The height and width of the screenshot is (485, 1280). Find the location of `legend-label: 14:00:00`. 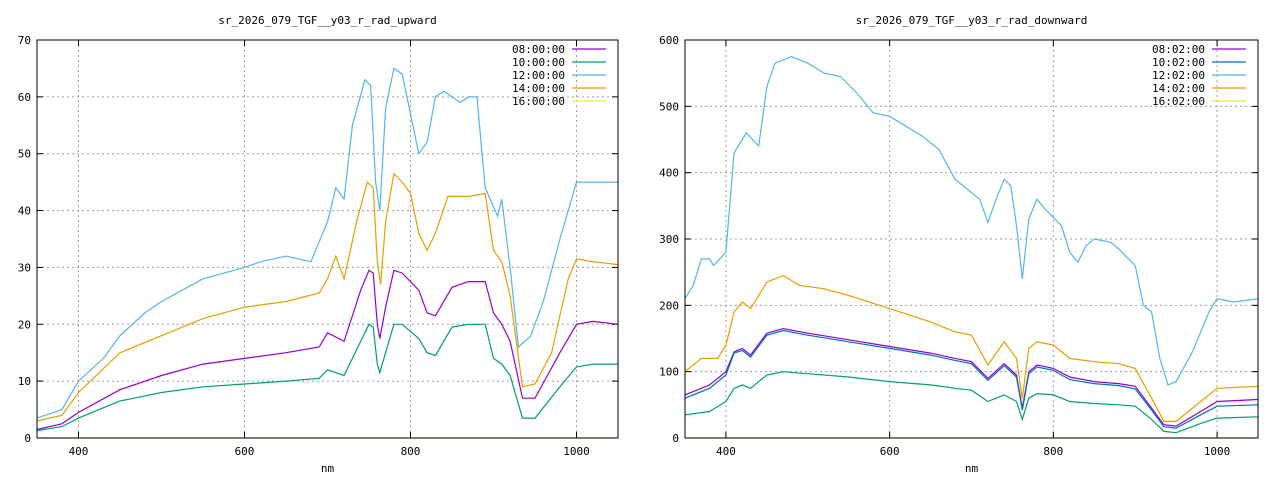

legend-label: 14:00:00 is located at coordinates (538, 88).